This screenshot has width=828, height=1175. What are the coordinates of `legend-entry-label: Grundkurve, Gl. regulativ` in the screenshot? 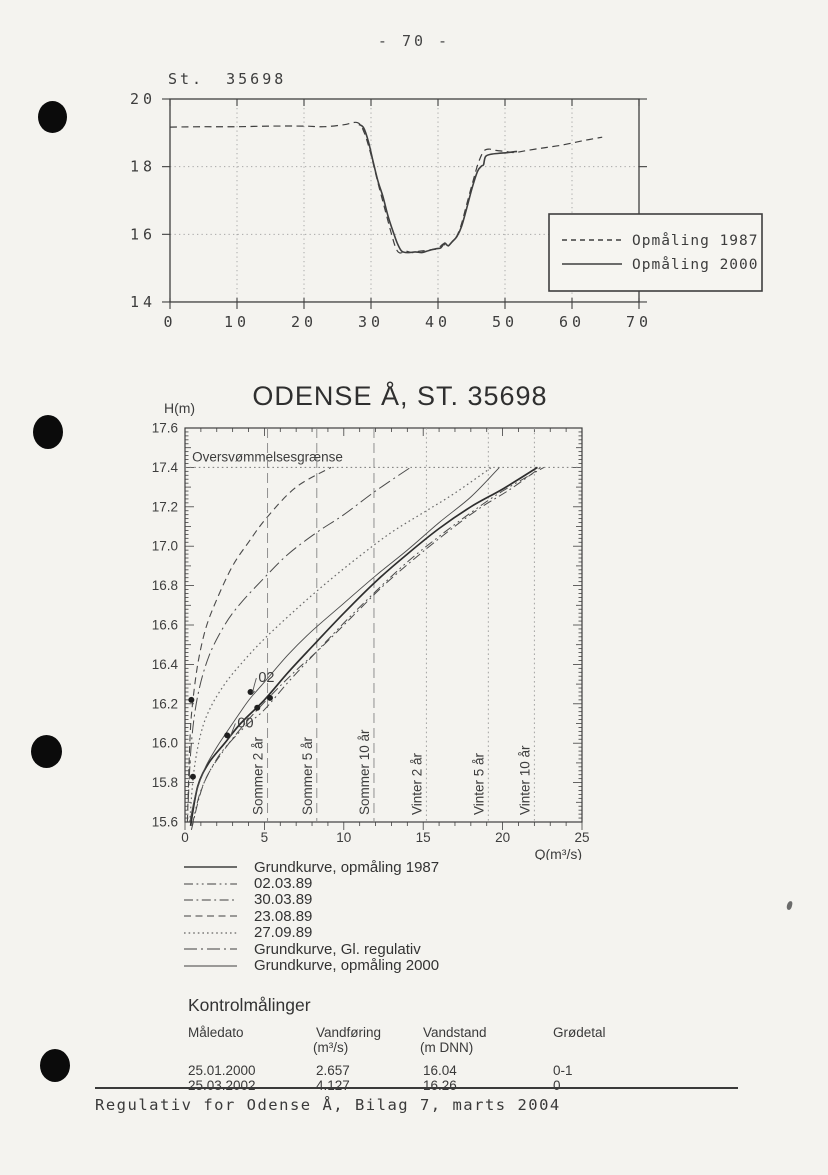 It's located at (337, 949).